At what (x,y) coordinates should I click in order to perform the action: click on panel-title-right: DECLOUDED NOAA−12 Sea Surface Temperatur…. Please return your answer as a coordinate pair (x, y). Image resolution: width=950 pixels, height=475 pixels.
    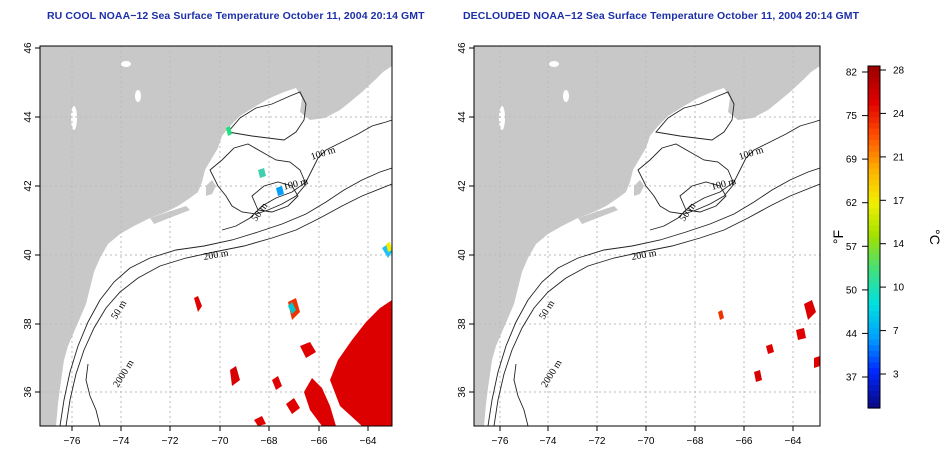
    Looking at the image, I should click on (661, 16).